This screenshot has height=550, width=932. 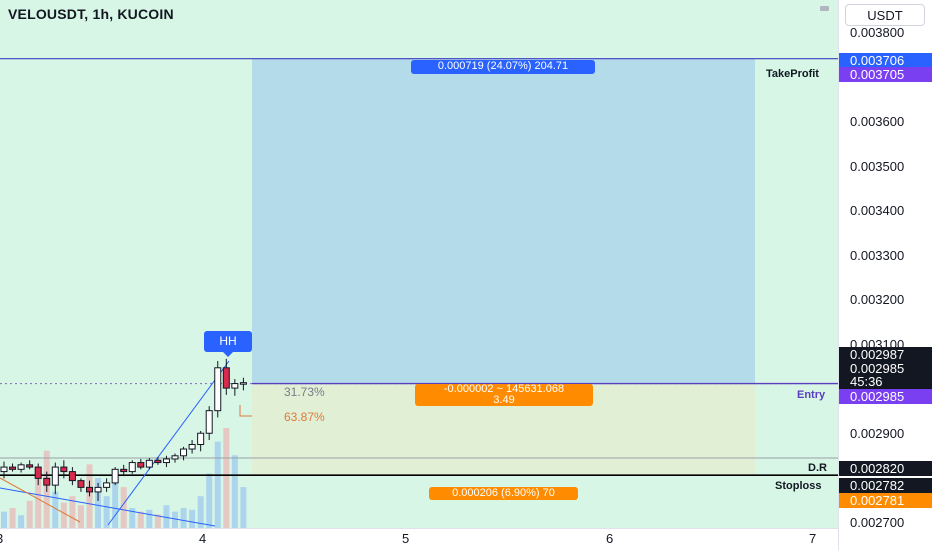 I want to click on scale-grip-icon, so click(x=824, y=8).